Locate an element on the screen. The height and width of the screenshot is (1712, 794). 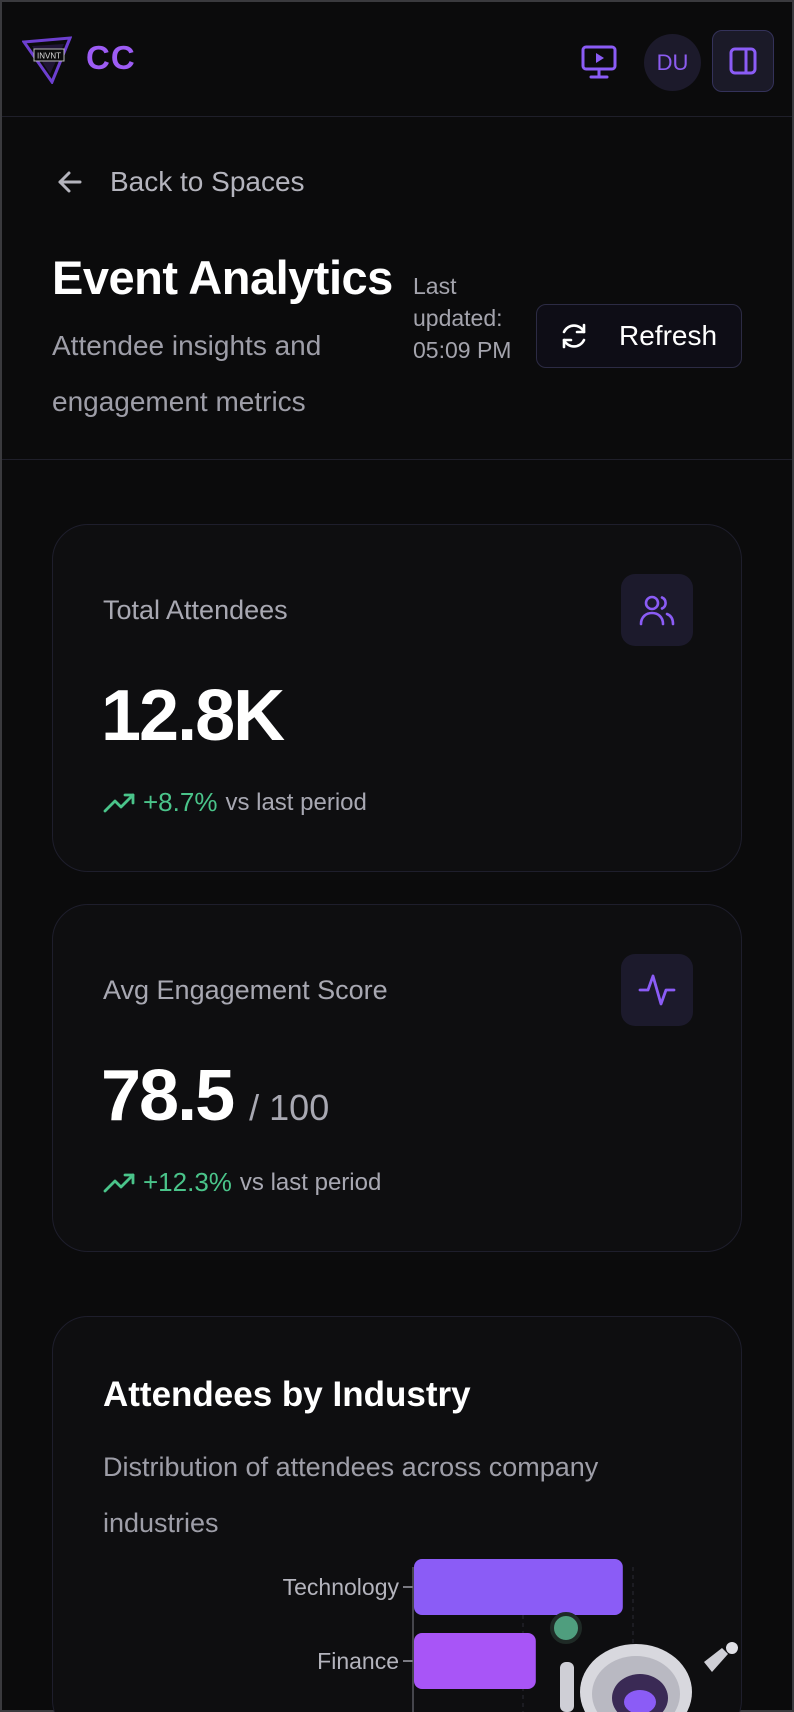
metric-value-number: 78.5 is located at coordinates (168, 1096).